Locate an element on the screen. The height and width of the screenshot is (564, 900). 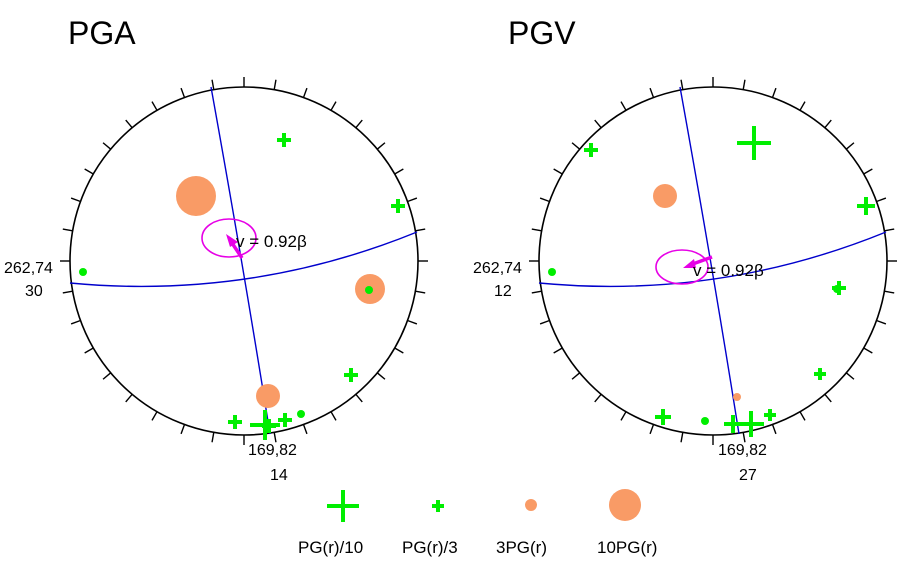
legend-label: 10PG(r) is located at coordinates (627, 547).